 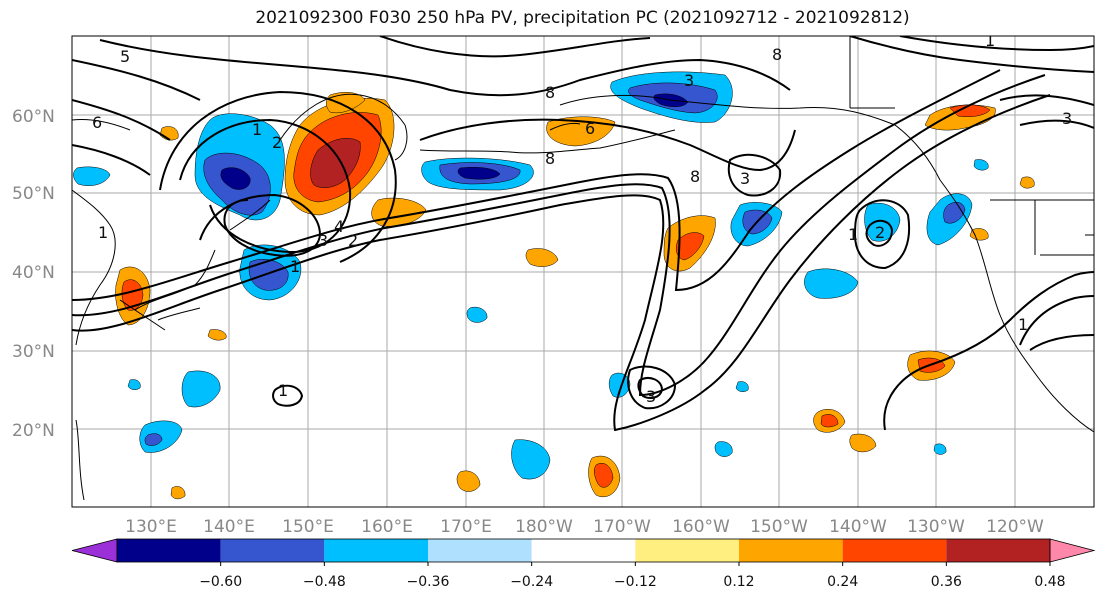 What do you see at coordinates (936, 527) in the screenshot?
I see `lon-label: 130°W` at bounding box center [936, 527].